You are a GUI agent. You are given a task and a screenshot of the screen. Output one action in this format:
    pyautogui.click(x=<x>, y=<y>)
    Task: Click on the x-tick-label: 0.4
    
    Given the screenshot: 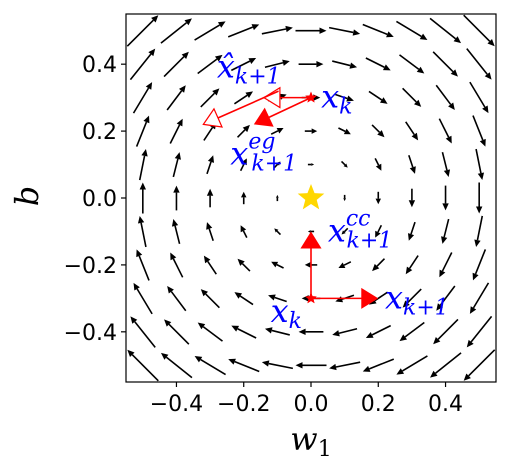 What is the action you would take?
    pyautogui.click(x=445, y=404)
    